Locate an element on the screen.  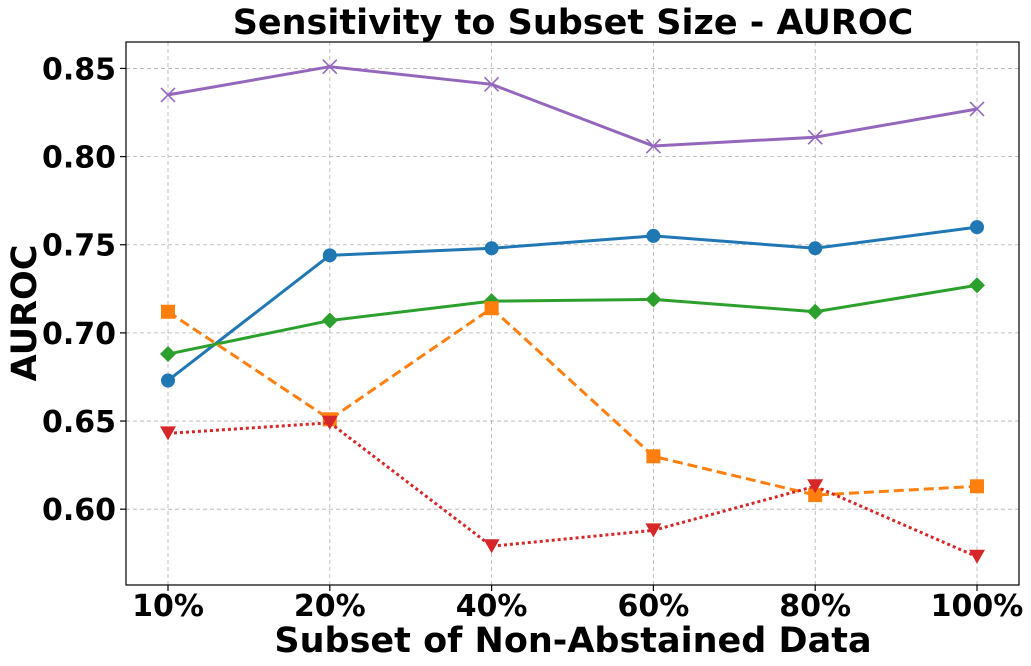
x-tick-label: 40% is located at coordinates (492, 606).